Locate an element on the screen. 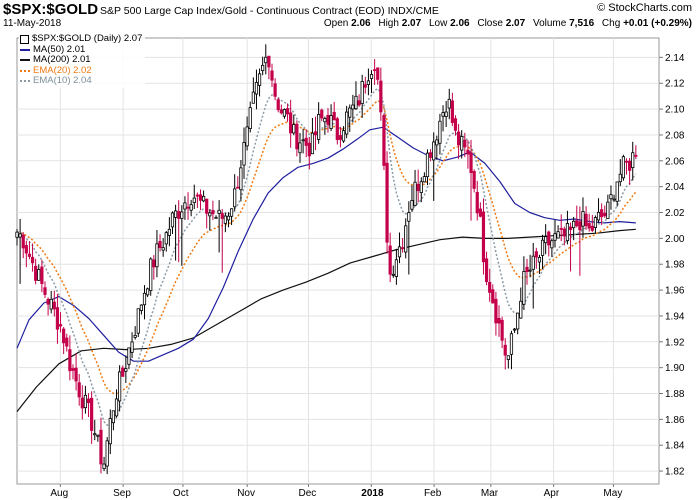  close-label: Close is located at coordinates (490, 23).